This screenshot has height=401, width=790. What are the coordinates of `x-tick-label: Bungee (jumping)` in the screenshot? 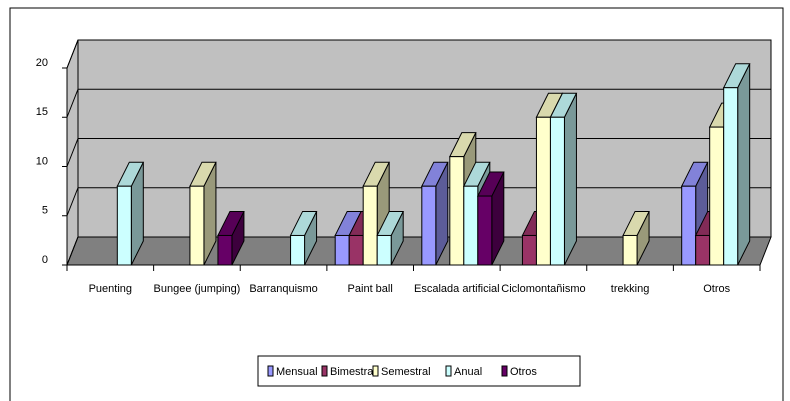 It's located at (197, 289).